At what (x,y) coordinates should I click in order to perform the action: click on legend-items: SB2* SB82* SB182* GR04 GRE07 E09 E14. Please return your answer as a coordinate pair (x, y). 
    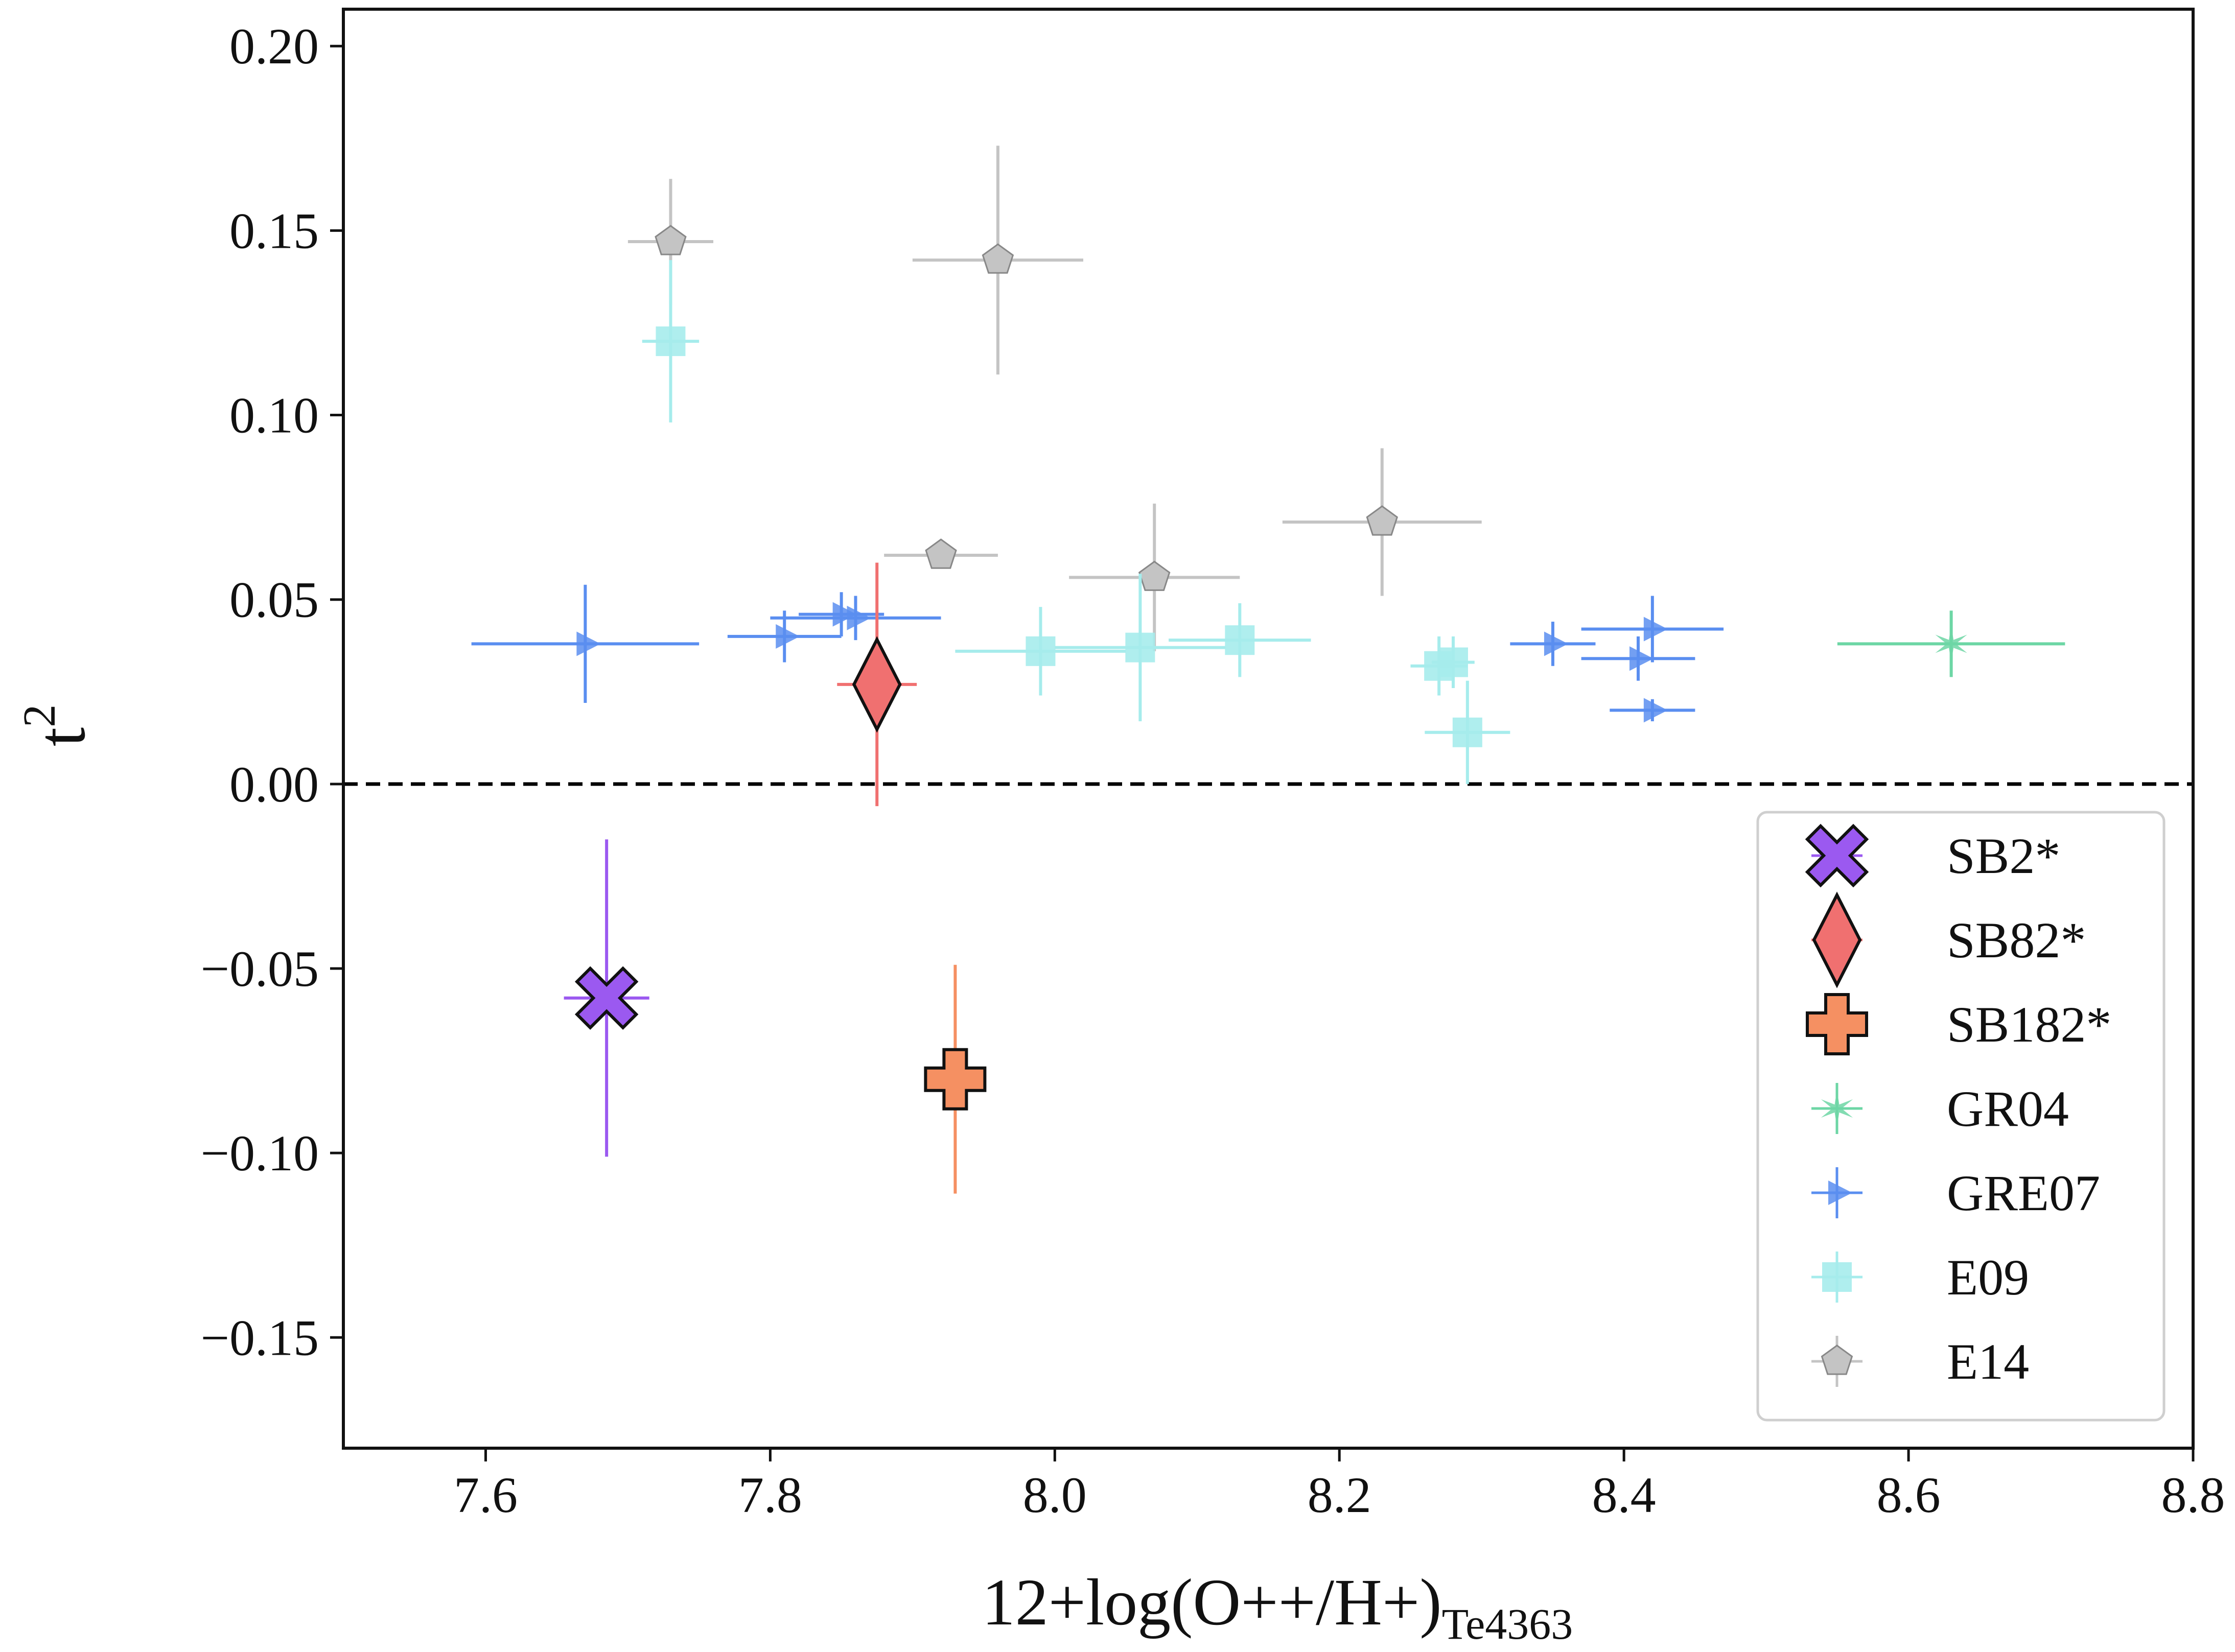
    Looking at the image, I should click on (1958, 1106).